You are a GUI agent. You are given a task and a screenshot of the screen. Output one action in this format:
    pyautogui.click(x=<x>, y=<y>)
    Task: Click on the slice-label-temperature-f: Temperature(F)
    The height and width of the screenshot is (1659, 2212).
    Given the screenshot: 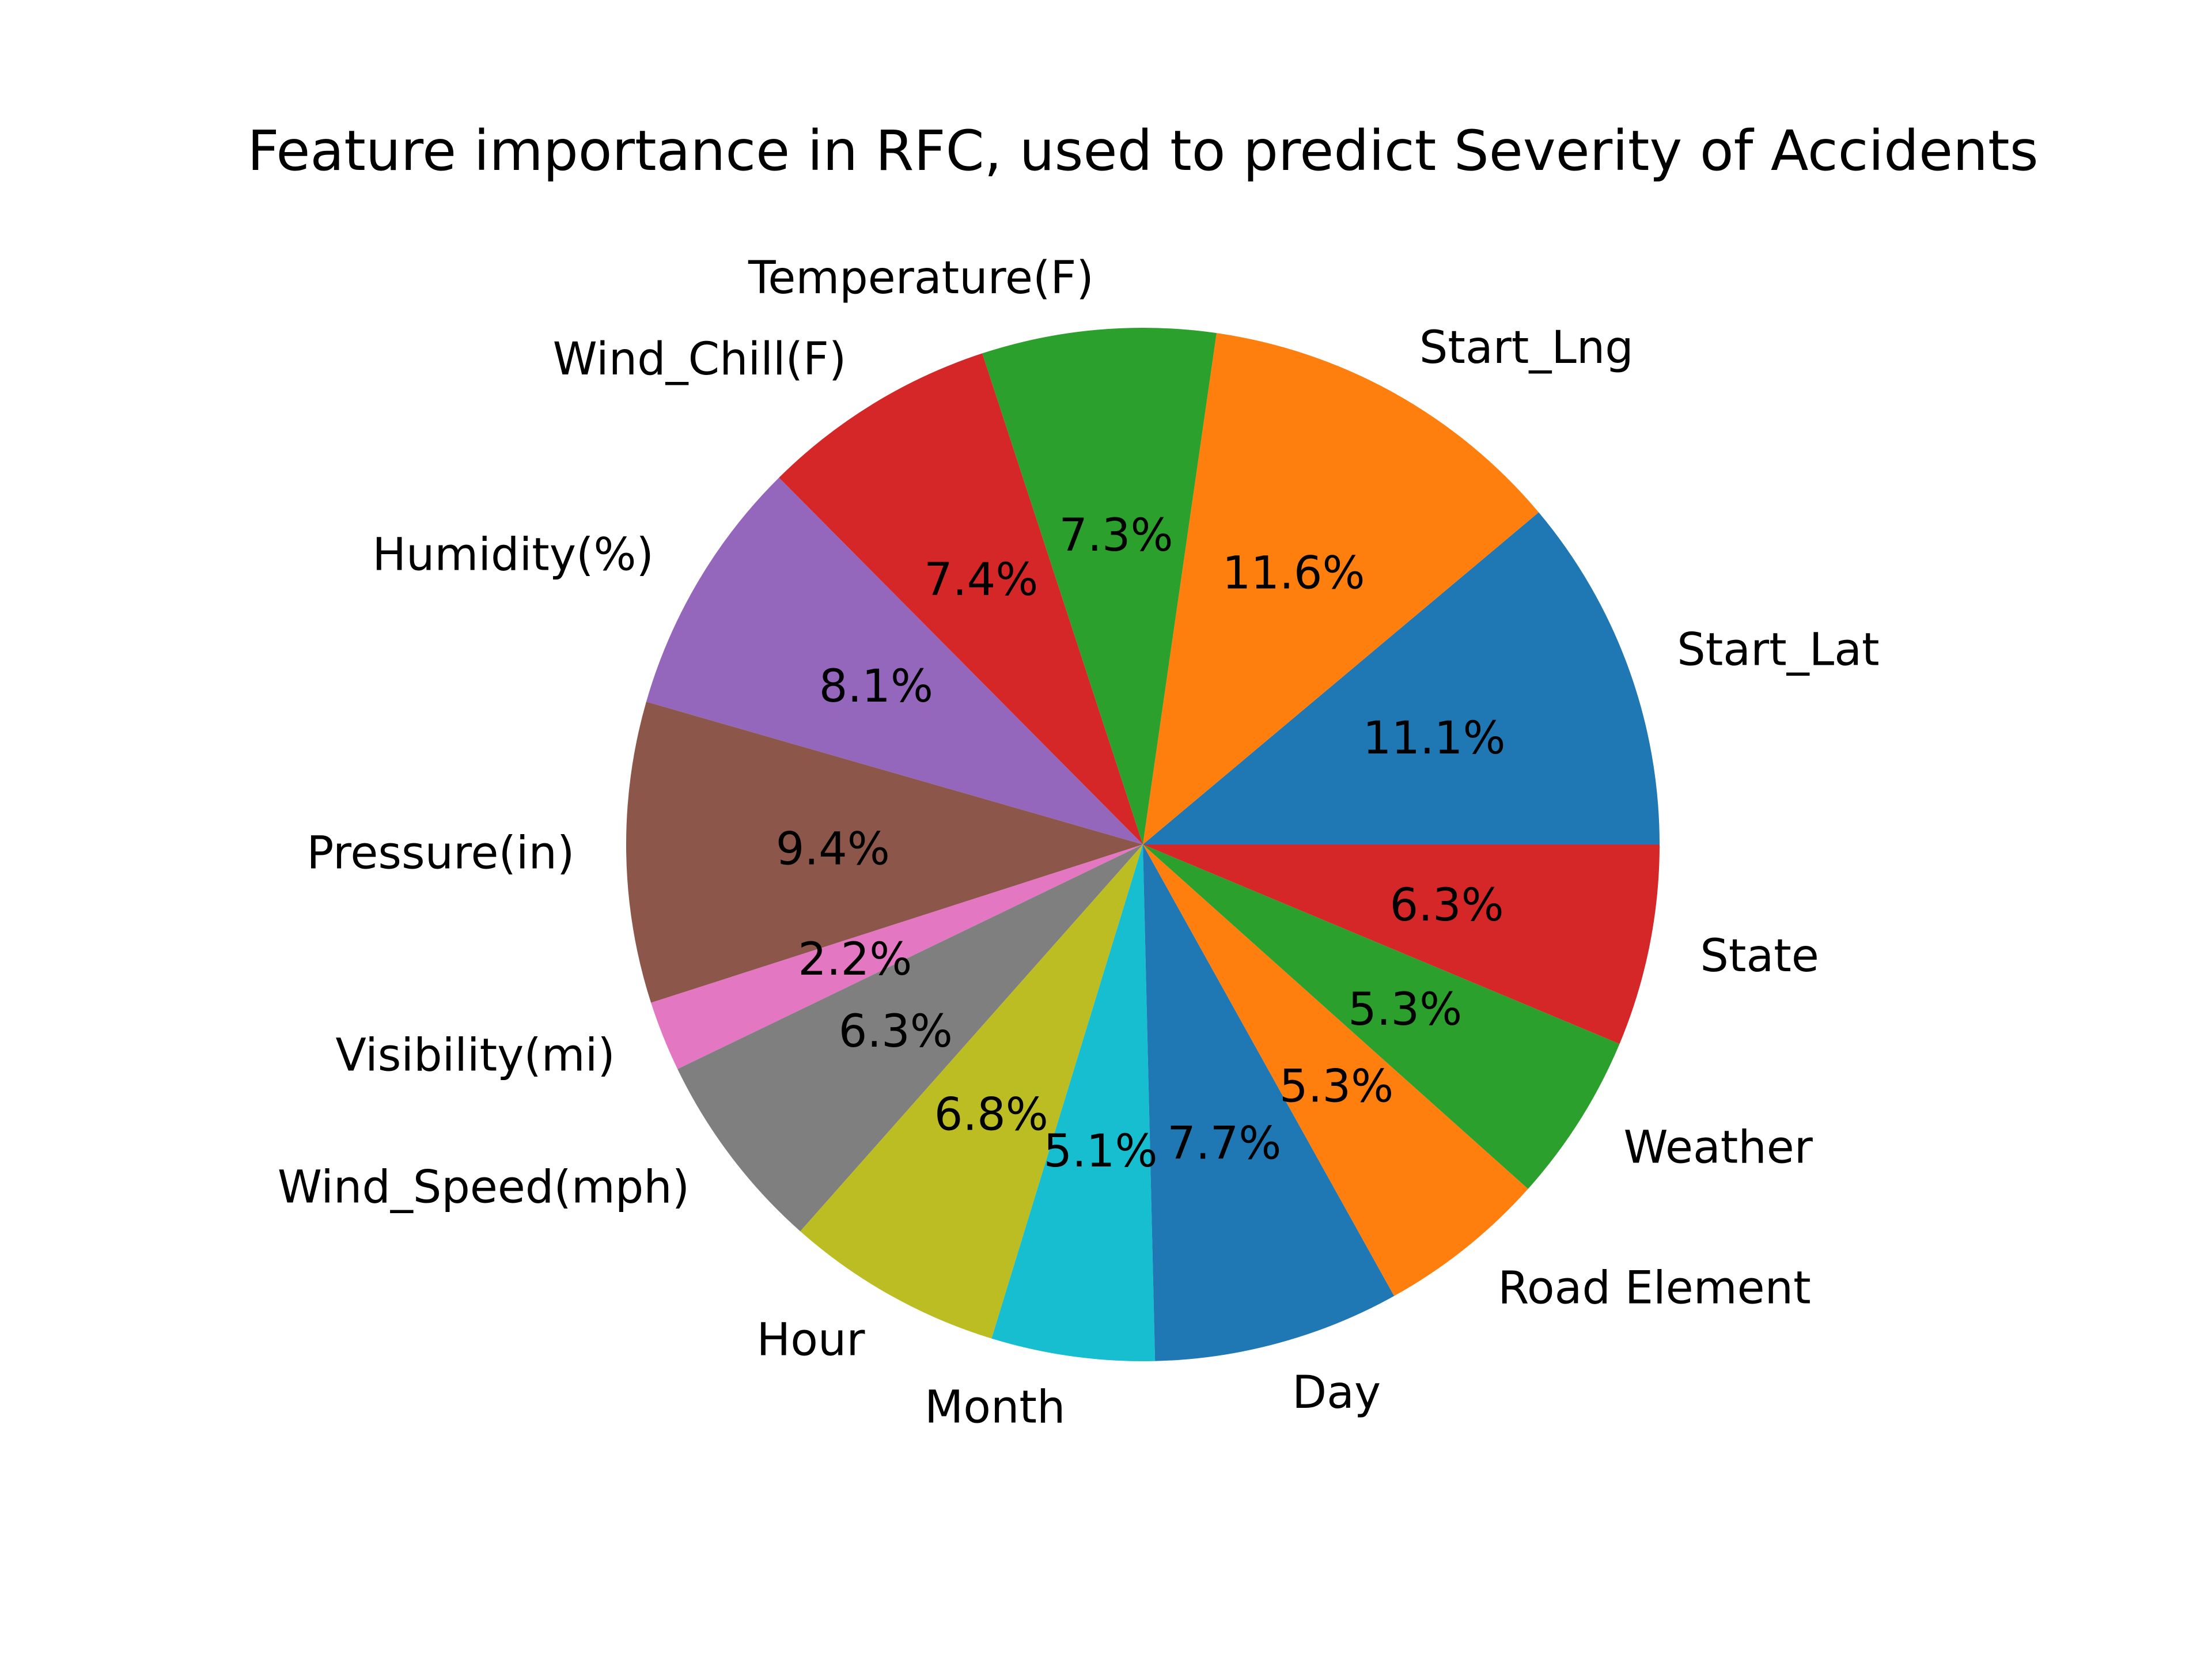 What is the action you would take?
    pyautogui.click(x=921, y=278)
    